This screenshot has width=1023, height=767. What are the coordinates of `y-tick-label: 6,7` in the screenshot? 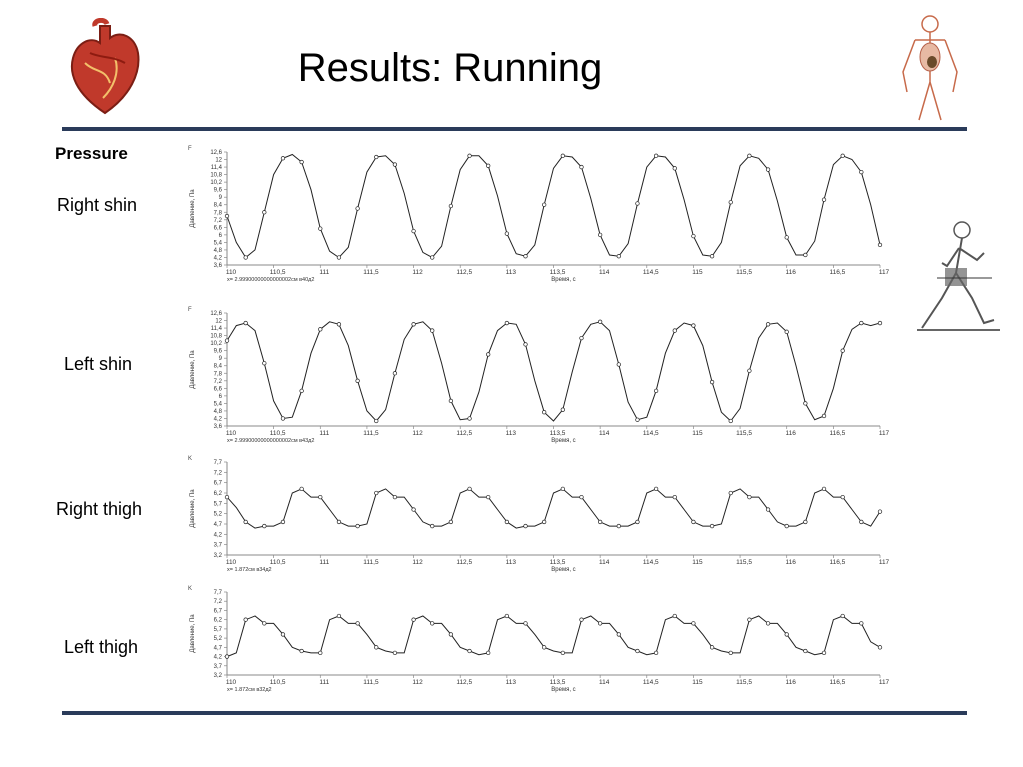 It's located at (218, 611).